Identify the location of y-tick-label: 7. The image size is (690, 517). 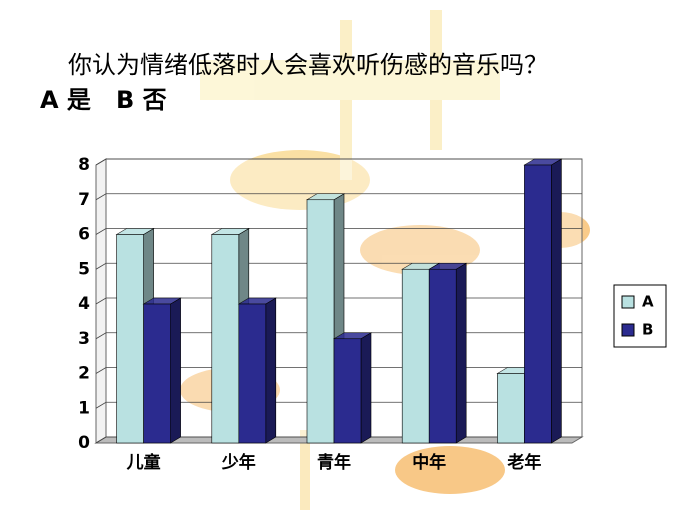
(84, 200).